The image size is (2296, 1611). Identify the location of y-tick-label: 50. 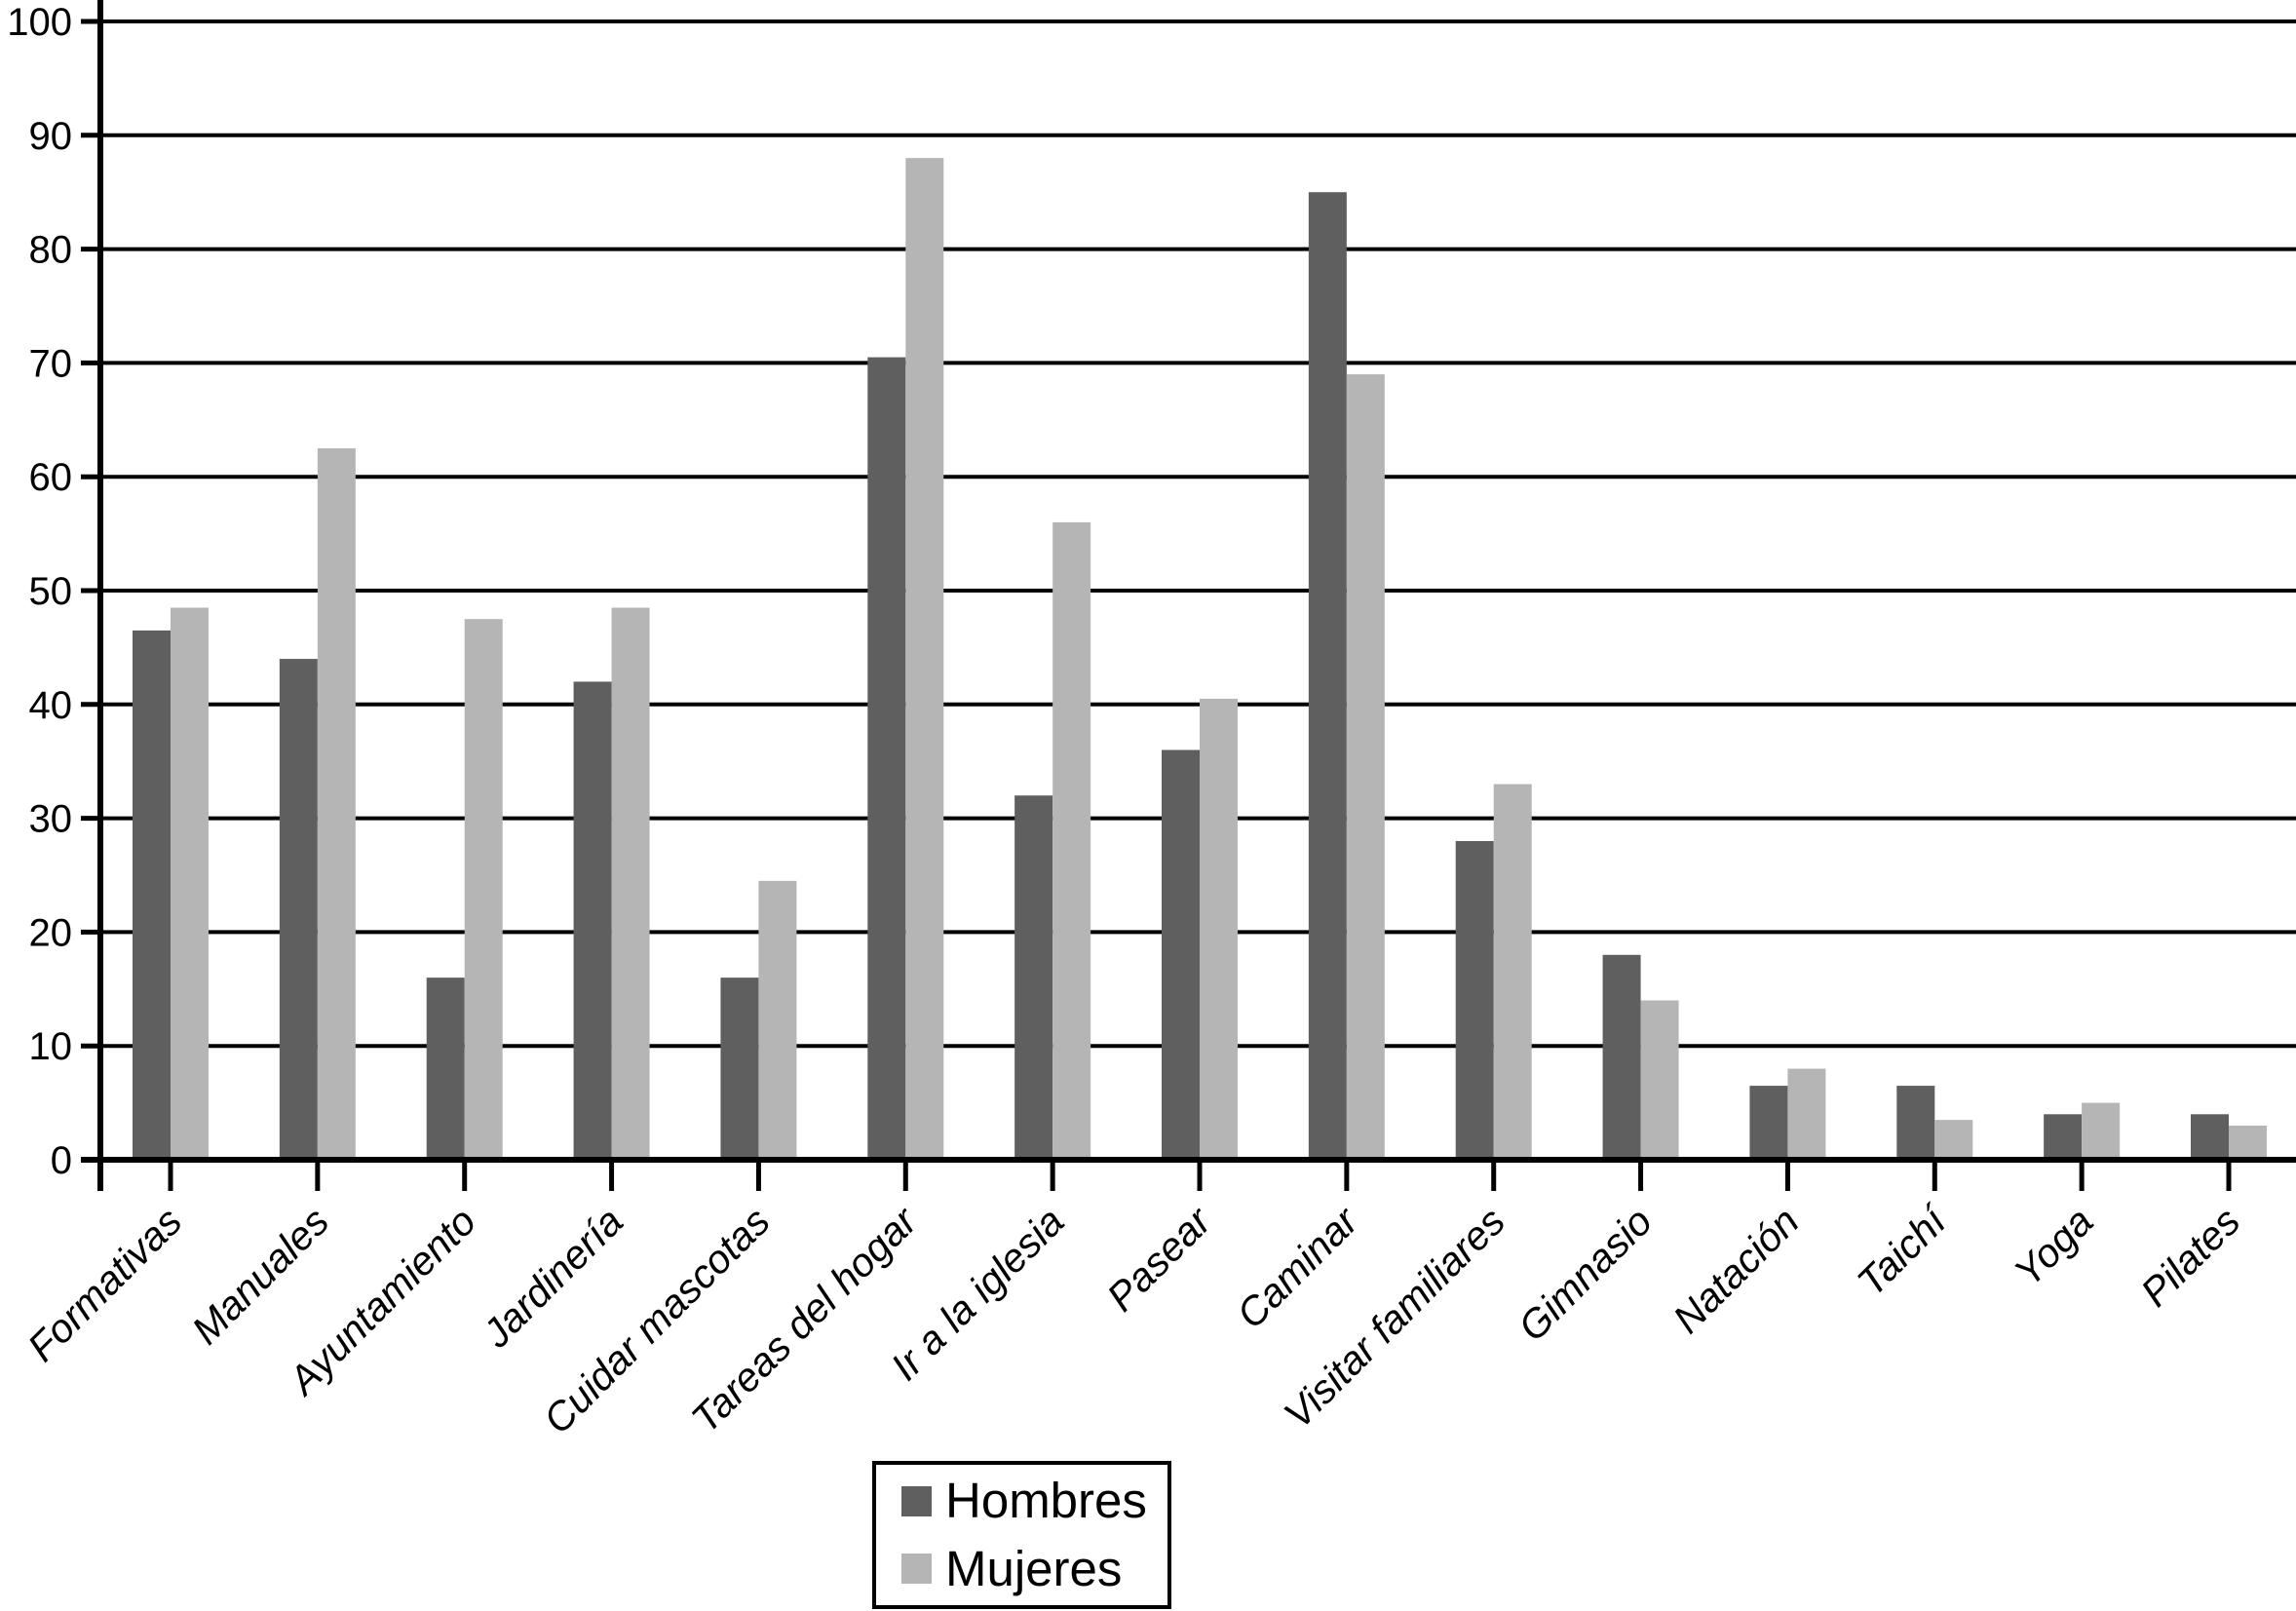
(51, 591).